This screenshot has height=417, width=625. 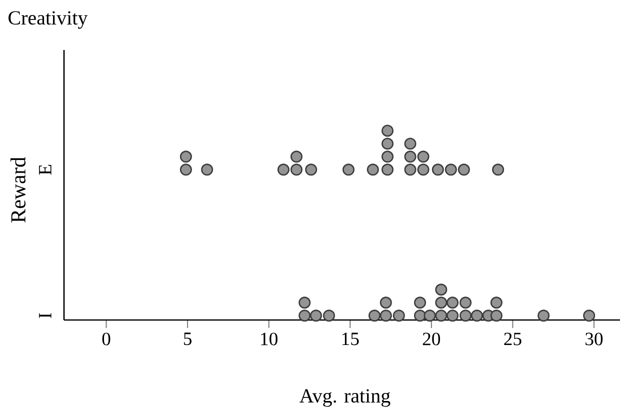 What do you see at coordinates (188, 339) in the screenshot?
I see `x-tick-label: 5` at bounding box center [188, 339].